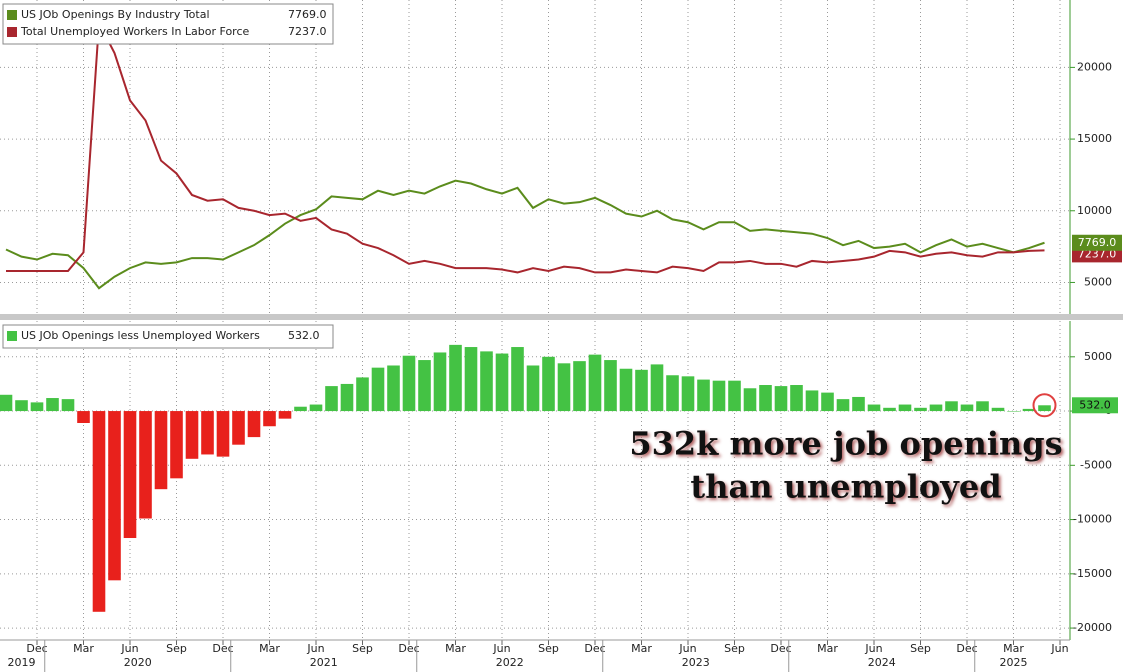 Image resolution: width=1123 pixels, height=672 pixels. I want to click on legend-label: US JOb Openings By Industry Total, so click(115, 14).